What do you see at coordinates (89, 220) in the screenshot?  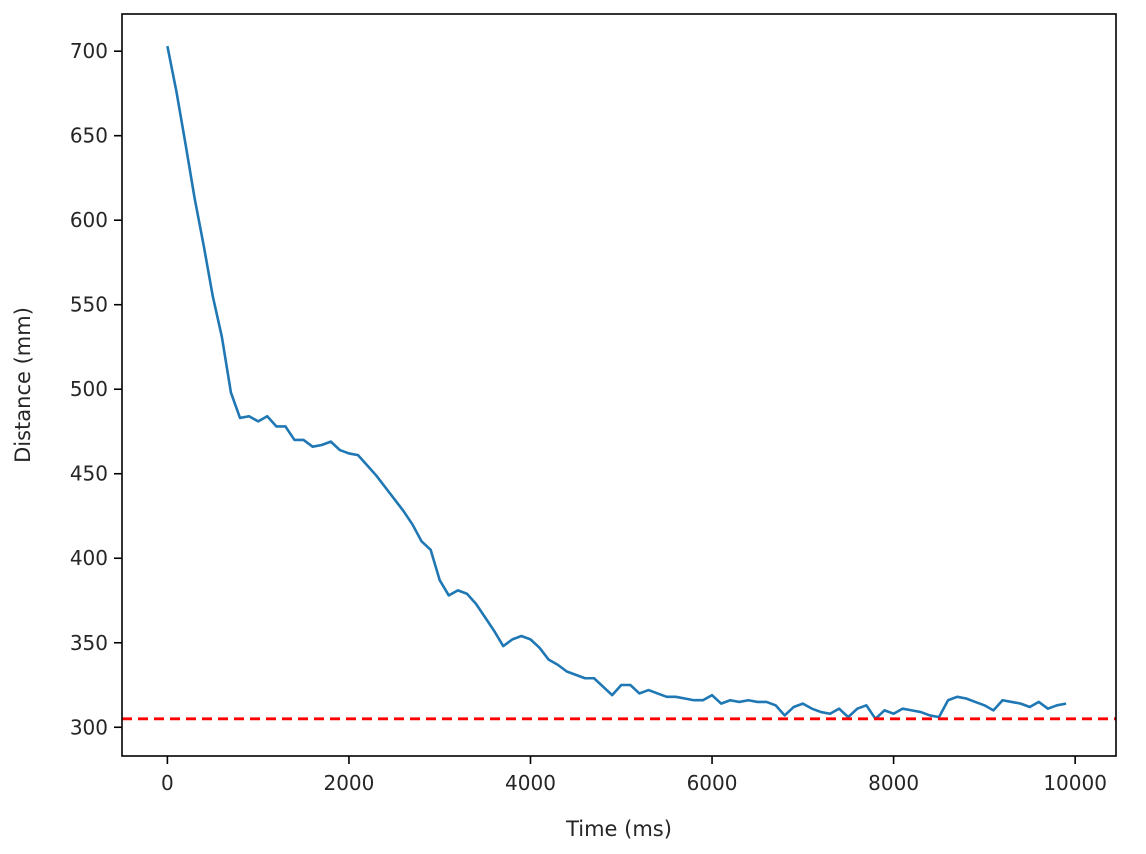 I see `y-tick-label: 600` at bounding box center [89, 220].